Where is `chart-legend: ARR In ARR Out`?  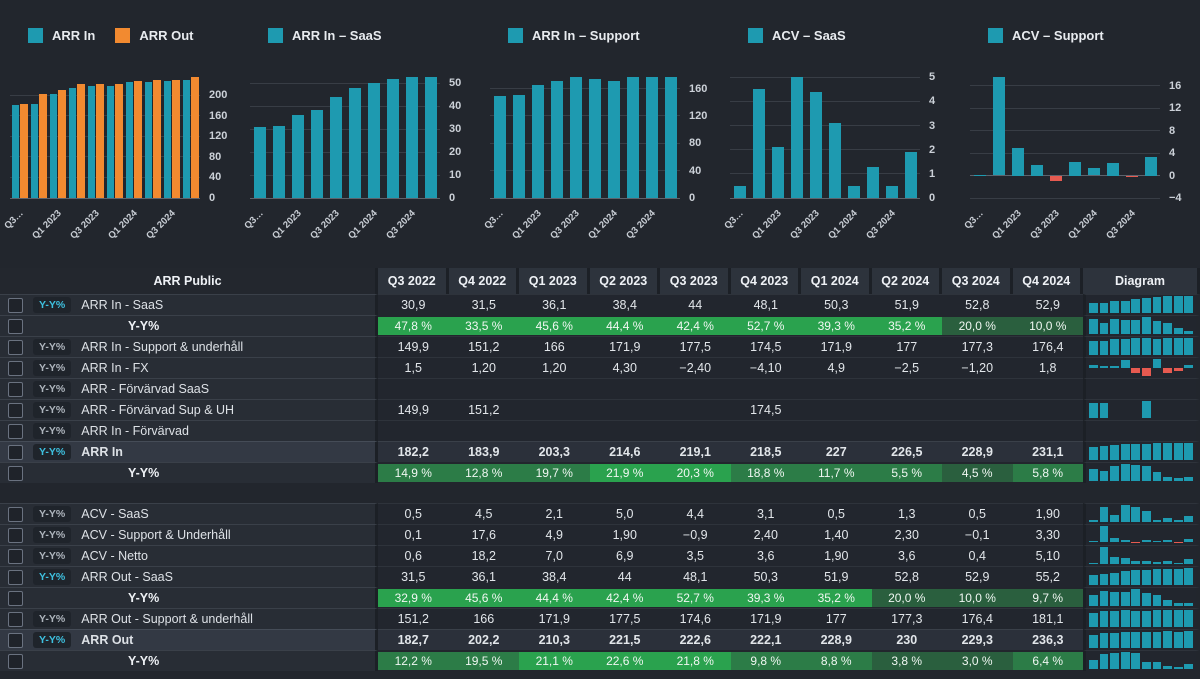 chart-legend: ARR In ARR Out is located at coordinates (111, 35).